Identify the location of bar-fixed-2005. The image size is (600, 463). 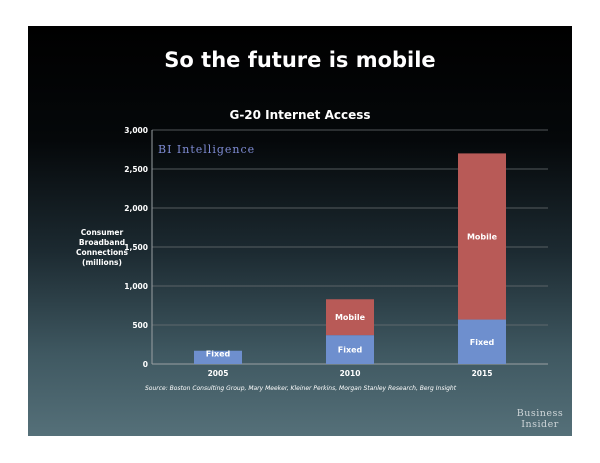
(218, 357).